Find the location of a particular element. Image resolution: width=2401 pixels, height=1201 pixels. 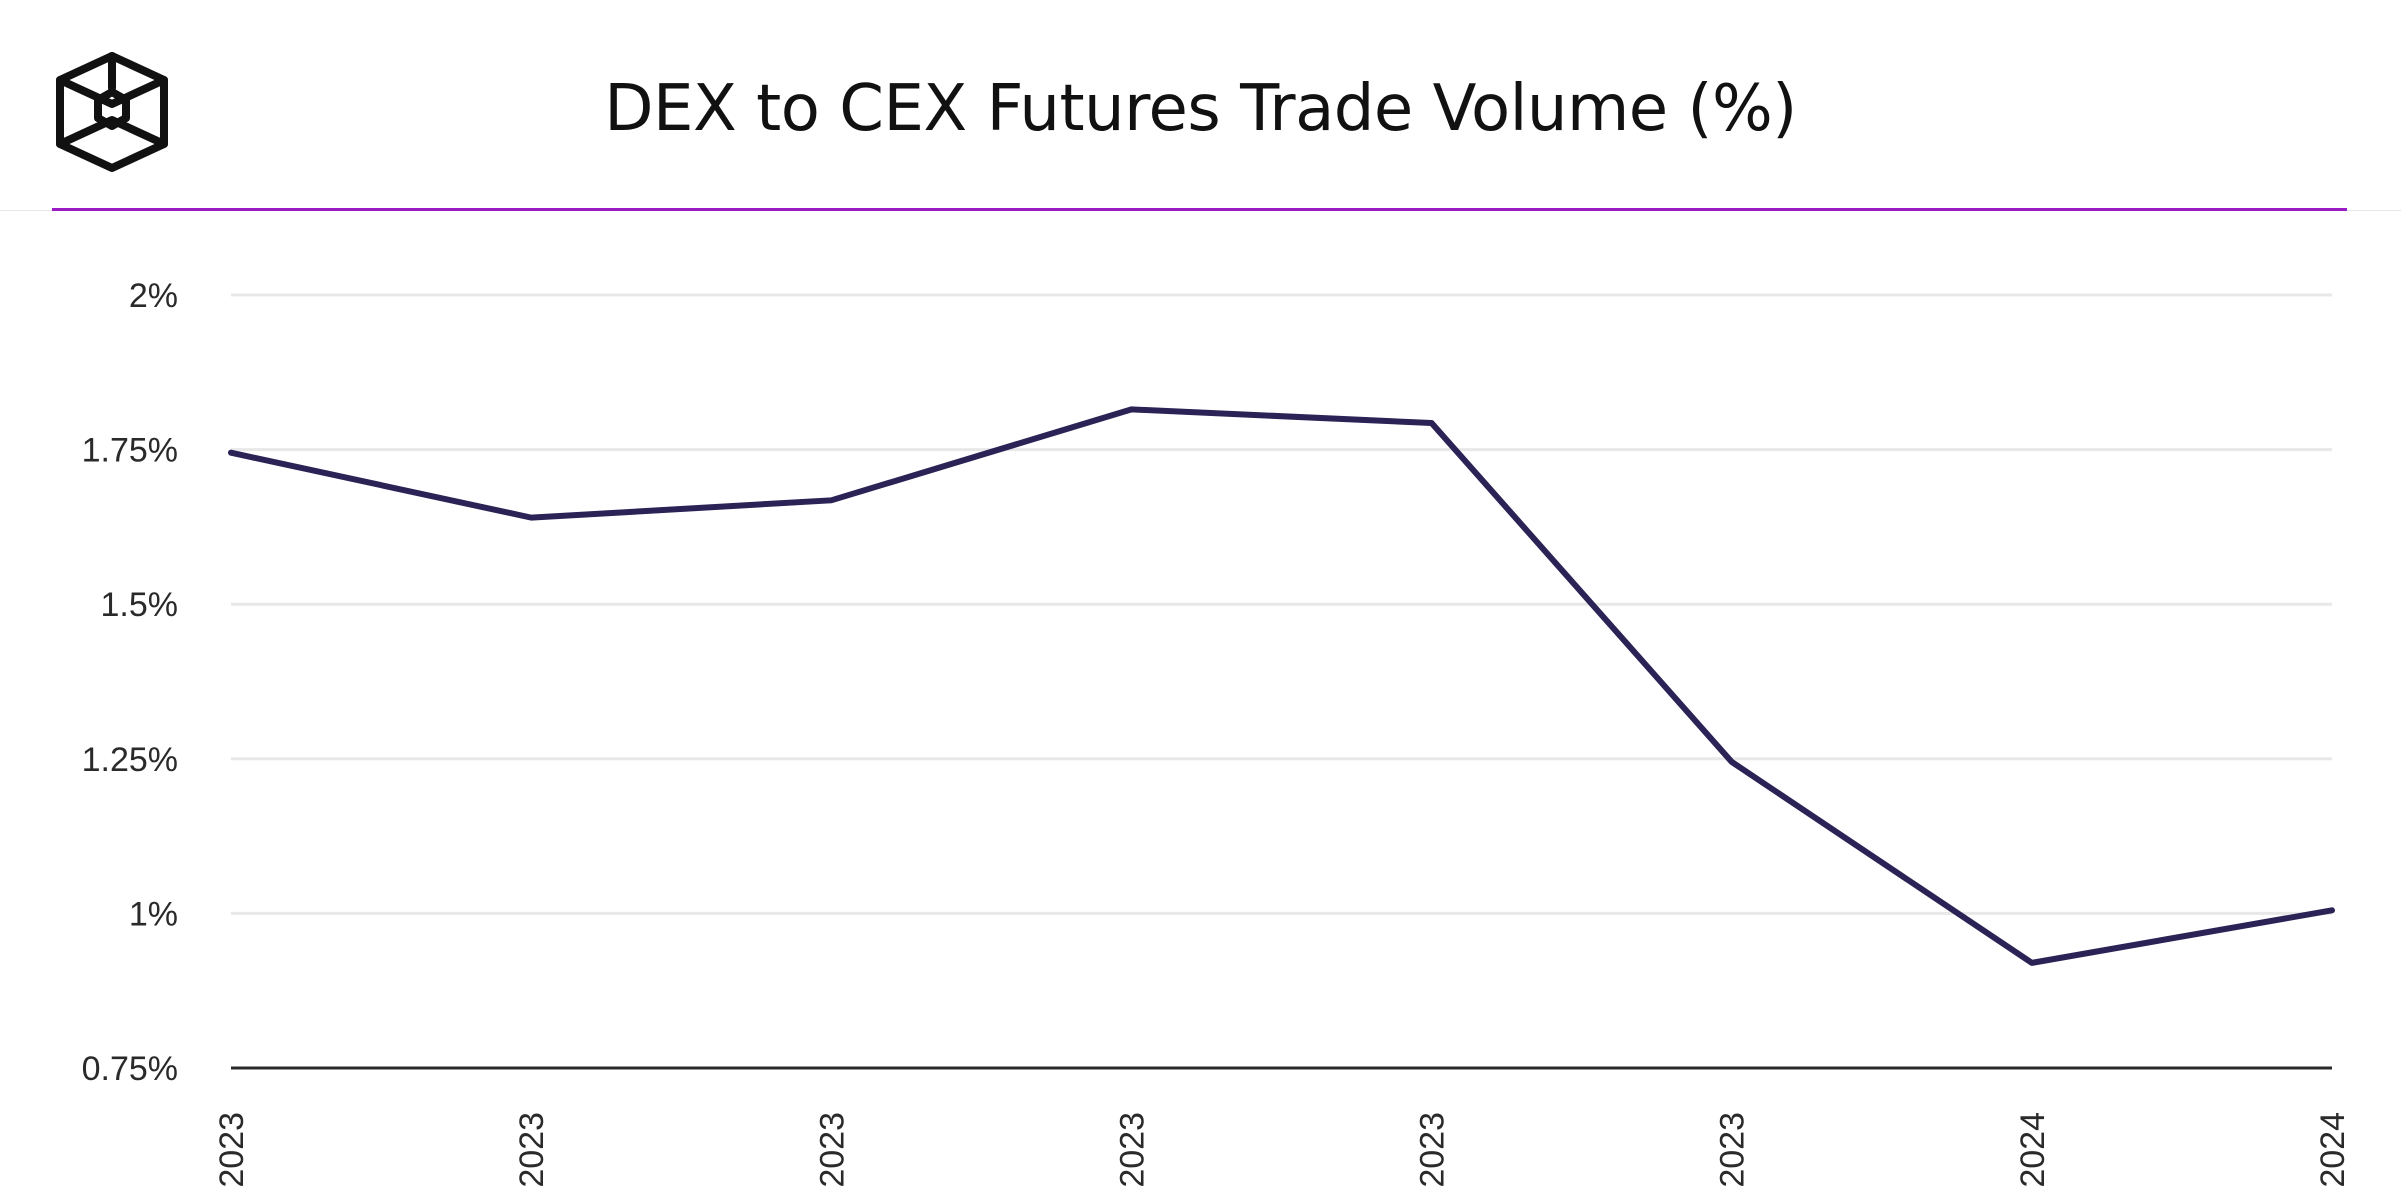

cube-logo-icon is located at coordinates (112, 112).